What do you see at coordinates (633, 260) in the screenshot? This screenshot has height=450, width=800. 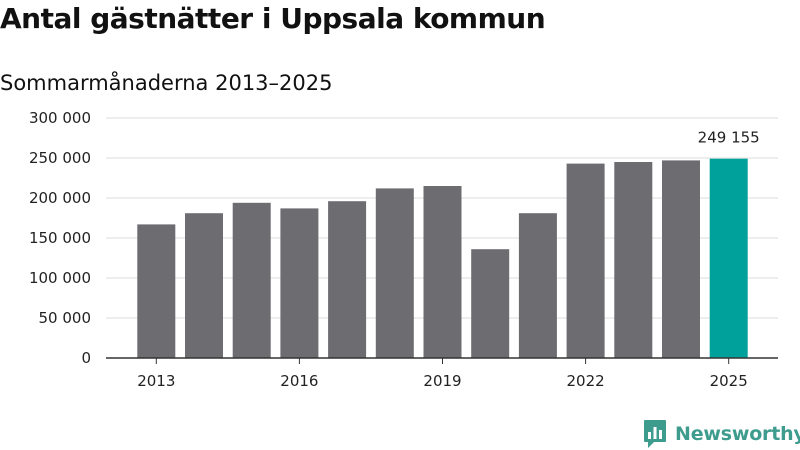 I see `bar-2023` at bounding box center [633, 260].